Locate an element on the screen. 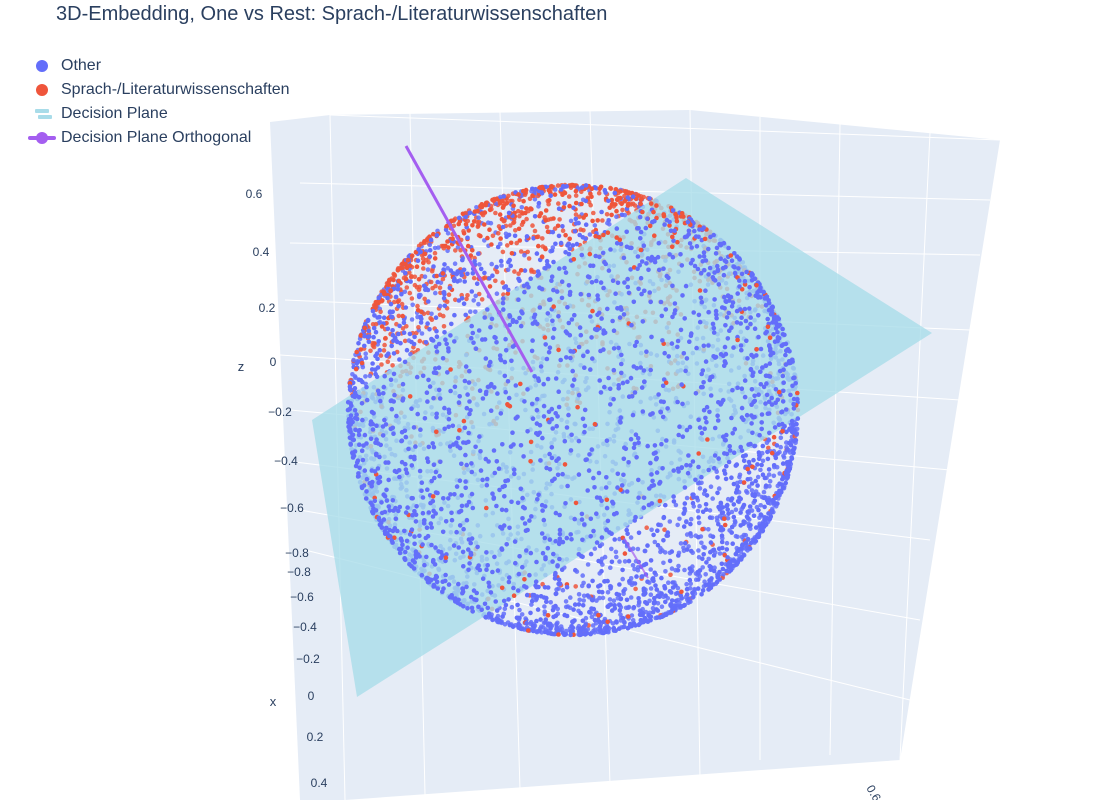 This screenshot has width=1120, height=800. legend-item-decision-plane: Decision Plane is located at coordinates (157, 114).